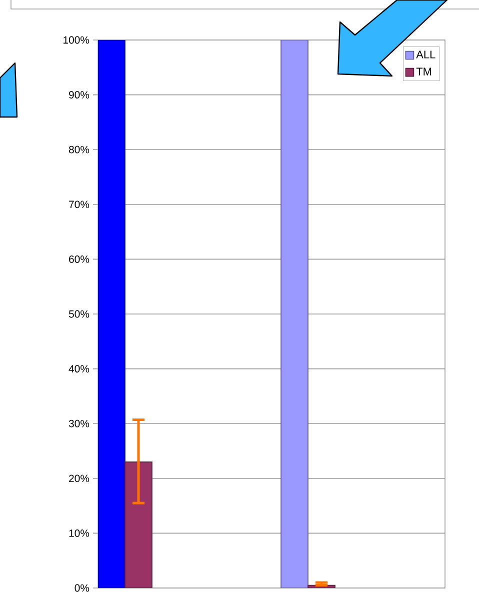  What do you see at coordinates (79, 259) in the screenshot?
I see `y-tick-label: 60%` at bounding box center [79, 259].